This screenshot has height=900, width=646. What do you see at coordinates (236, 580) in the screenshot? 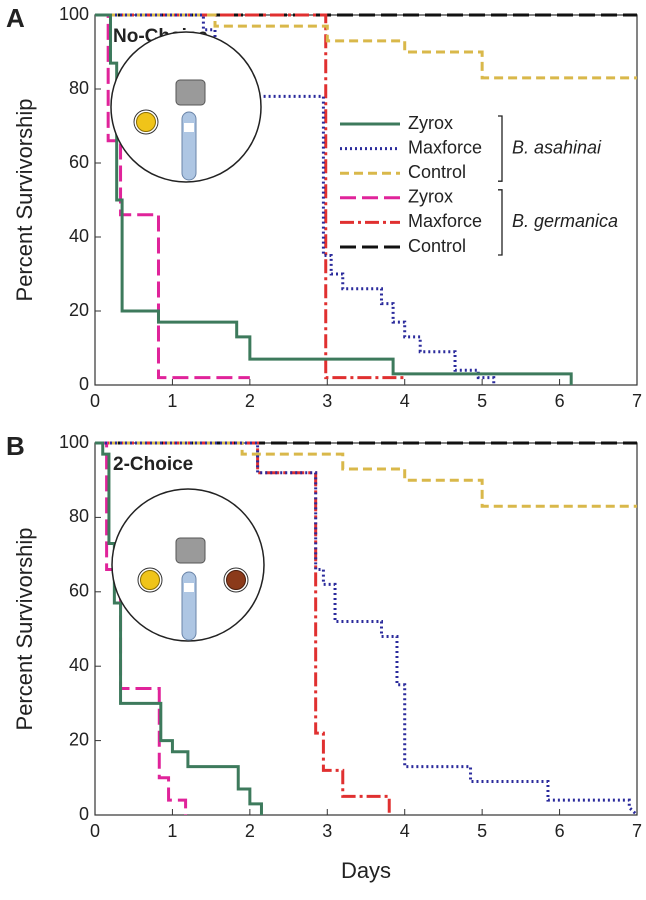
I see `food` at bounding box center [236, 580].